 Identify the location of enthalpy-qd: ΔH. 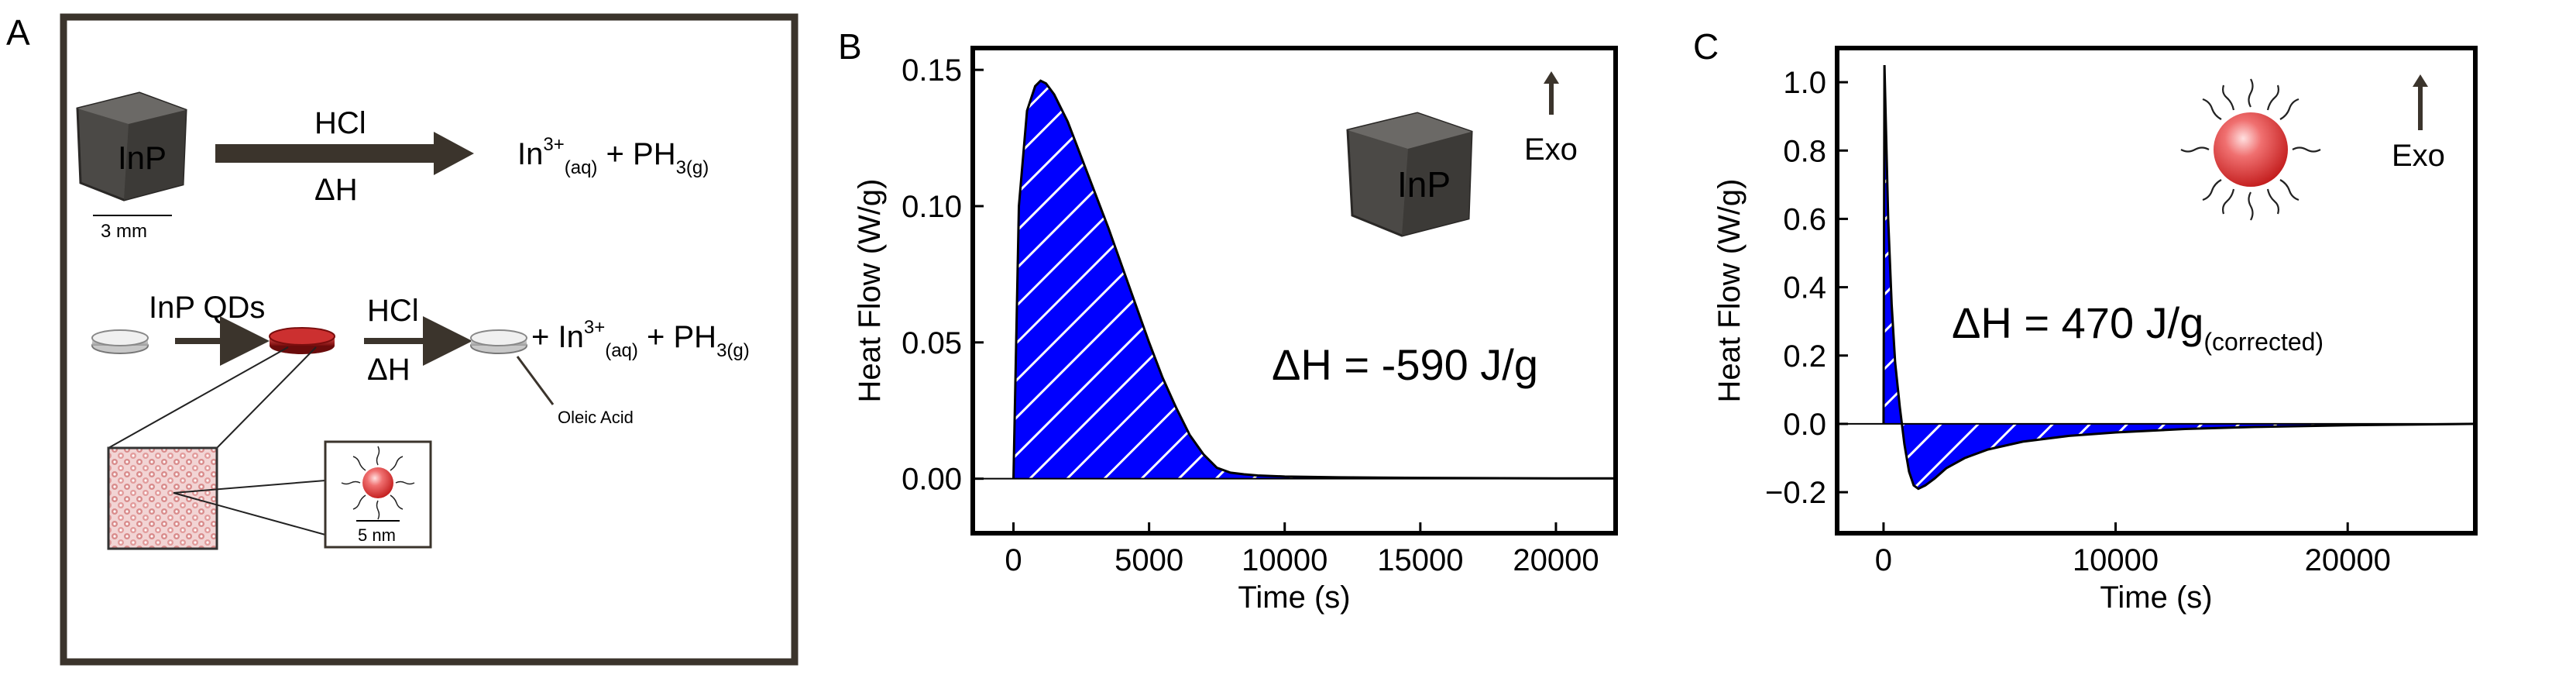
(388, 370).